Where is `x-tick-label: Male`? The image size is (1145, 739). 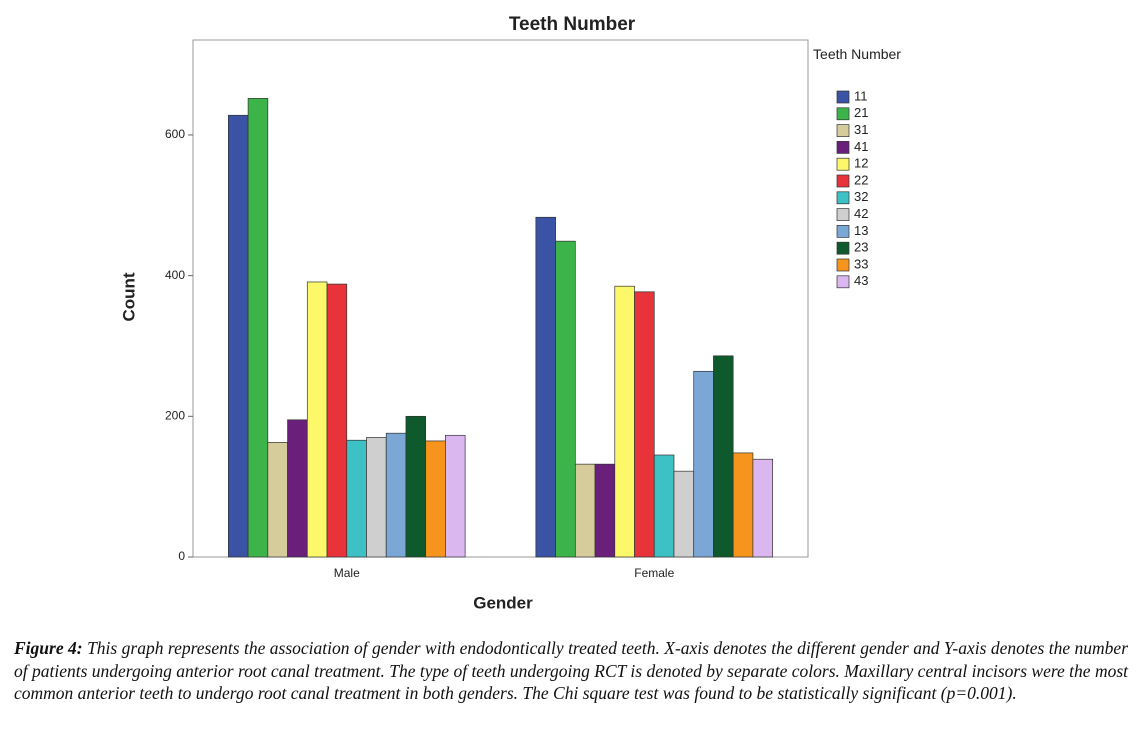 x-tick-label: Male is located at coordinates (347, 573).